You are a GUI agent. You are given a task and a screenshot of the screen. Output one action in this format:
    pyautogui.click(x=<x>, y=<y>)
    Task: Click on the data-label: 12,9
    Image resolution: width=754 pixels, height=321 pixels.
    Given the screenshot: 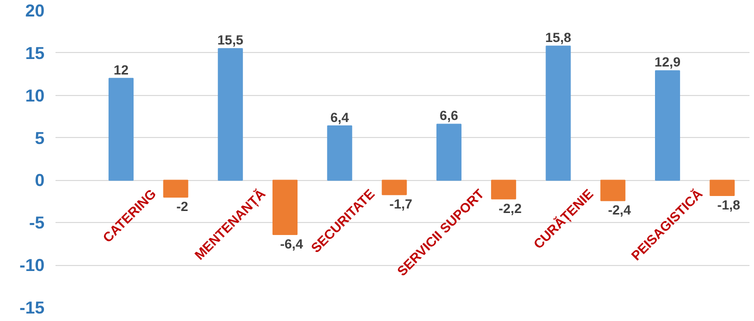 What is the action you would take?
    pyautogui.click(x=667, y=62)
    